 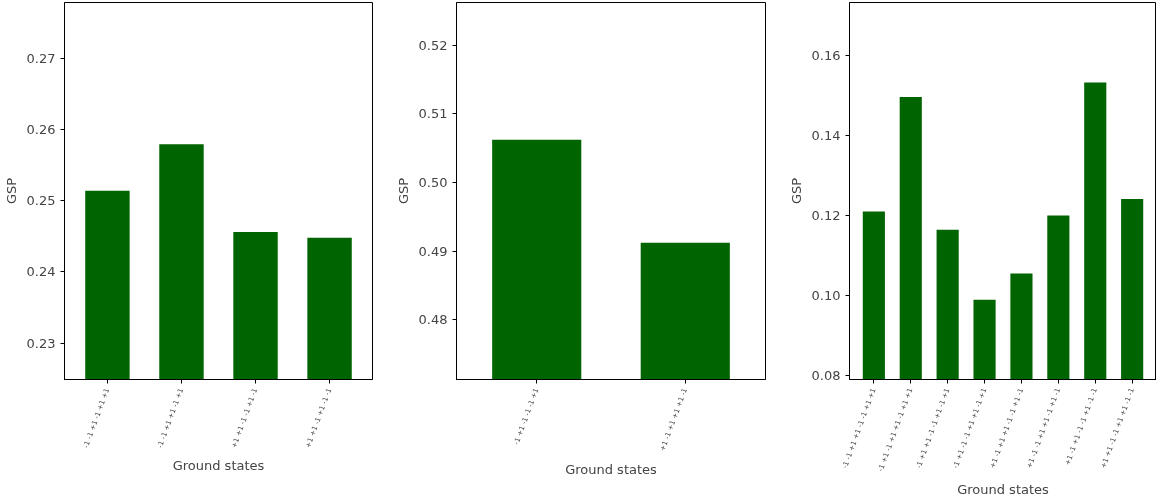 I want to click on y-tick-label: 0.50, so click(x=433, y=182).